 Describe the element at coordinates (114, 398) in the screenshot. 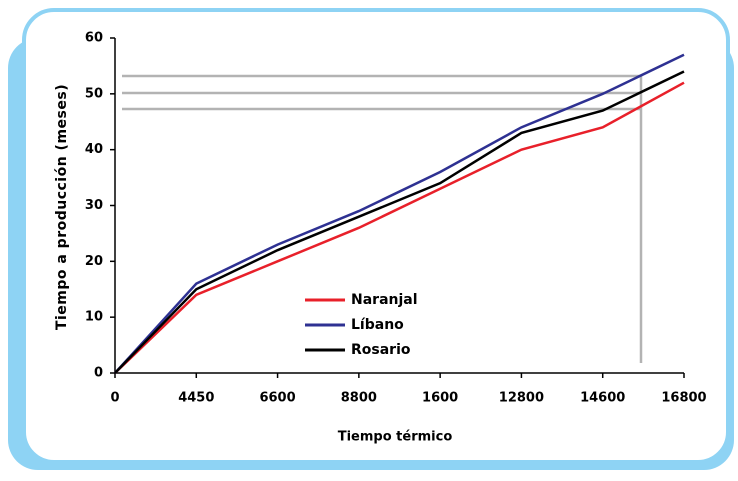

I see `x-tick-label: 0` at that location.